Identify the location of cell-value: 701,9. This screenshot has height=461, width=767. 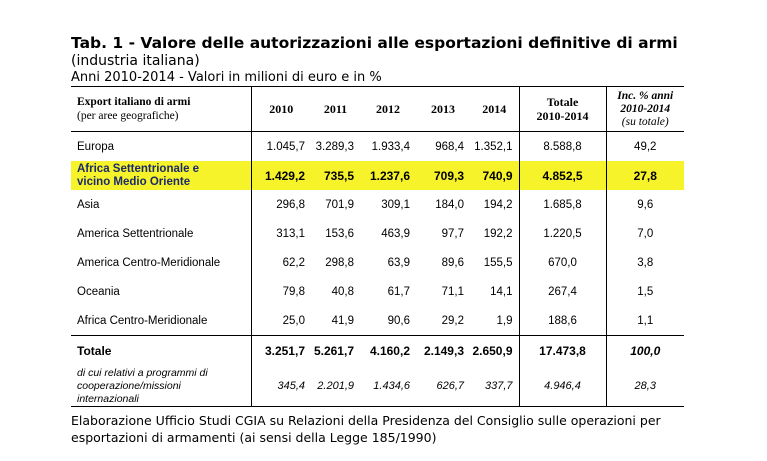
(339, 204).